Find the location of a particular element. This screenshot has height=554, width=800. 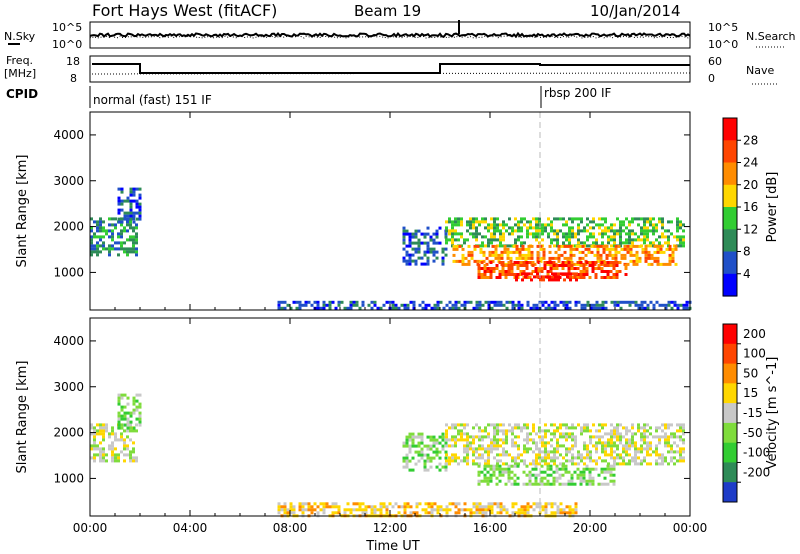

cpid-mode-normal: normal (fast) 151 IF is located at coordinates (152, 100).